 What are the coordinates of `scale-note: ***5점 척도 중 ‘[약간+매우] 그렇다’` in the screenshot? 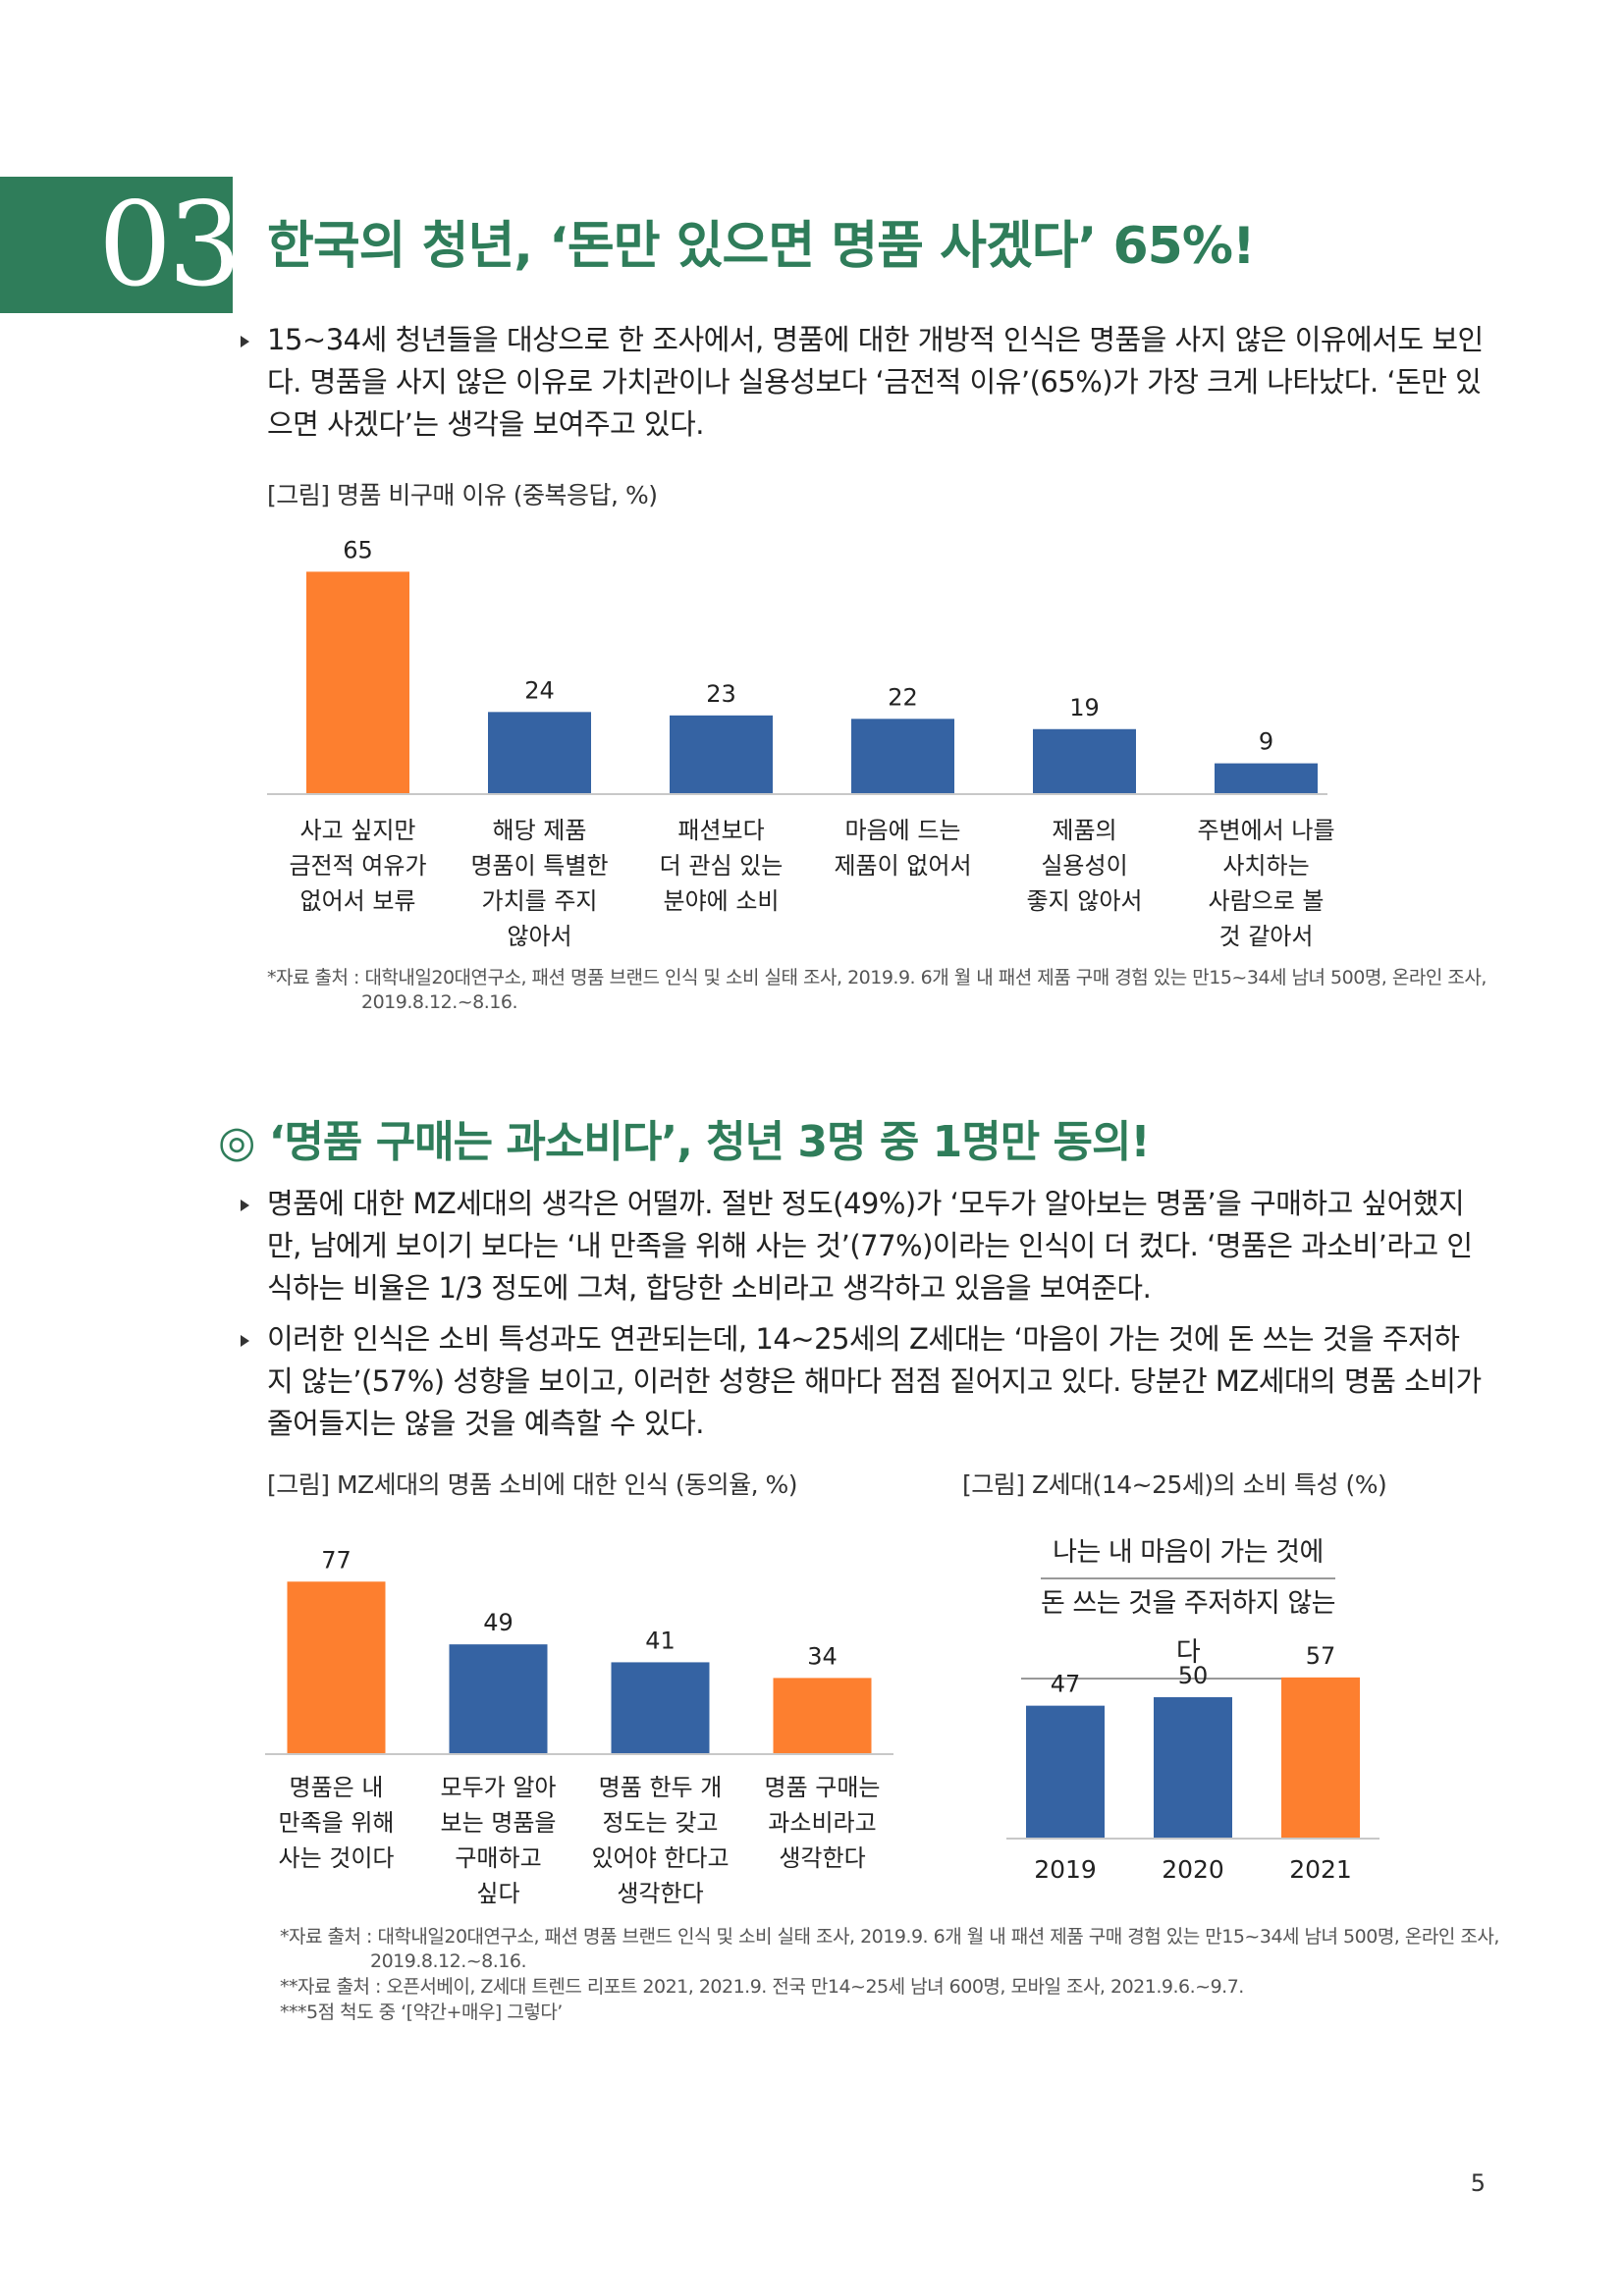 It's located at (422, 2012).